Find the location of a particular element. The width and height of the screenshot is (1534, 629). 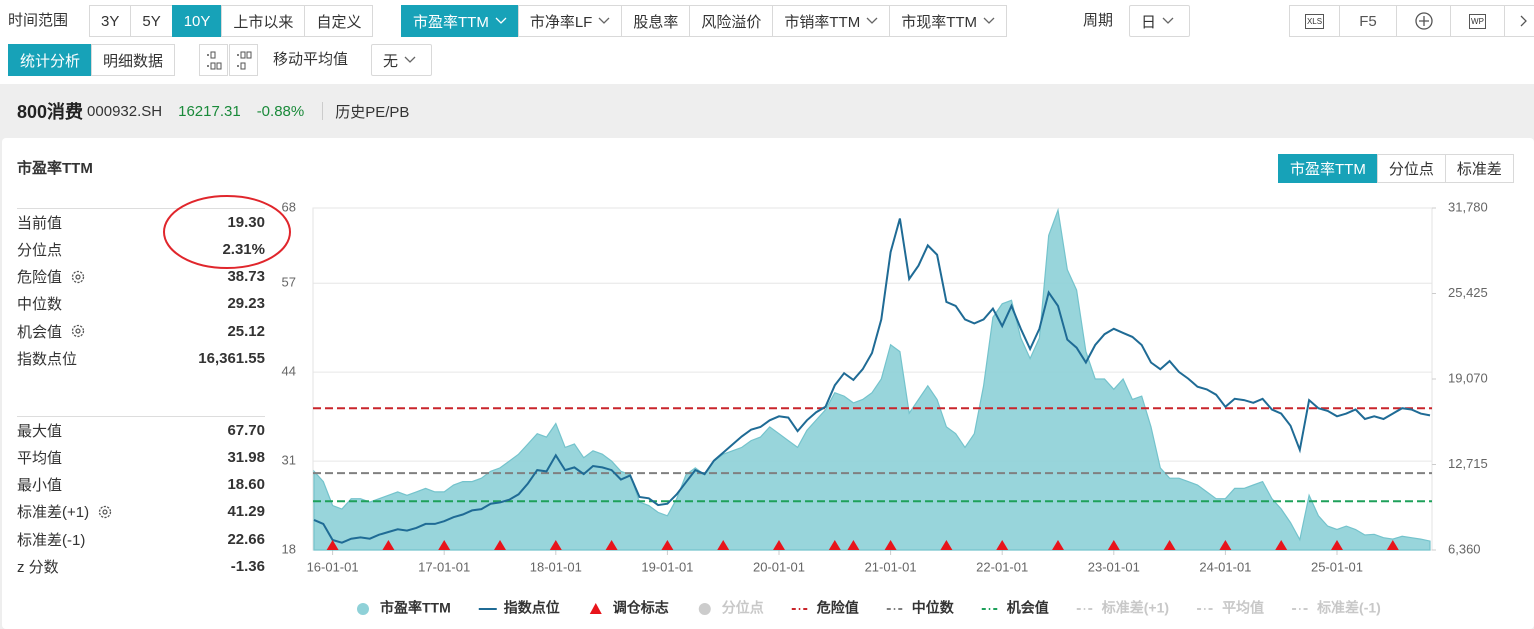

metric-button: 市盈率TTM is located at coordinates (460, 21).